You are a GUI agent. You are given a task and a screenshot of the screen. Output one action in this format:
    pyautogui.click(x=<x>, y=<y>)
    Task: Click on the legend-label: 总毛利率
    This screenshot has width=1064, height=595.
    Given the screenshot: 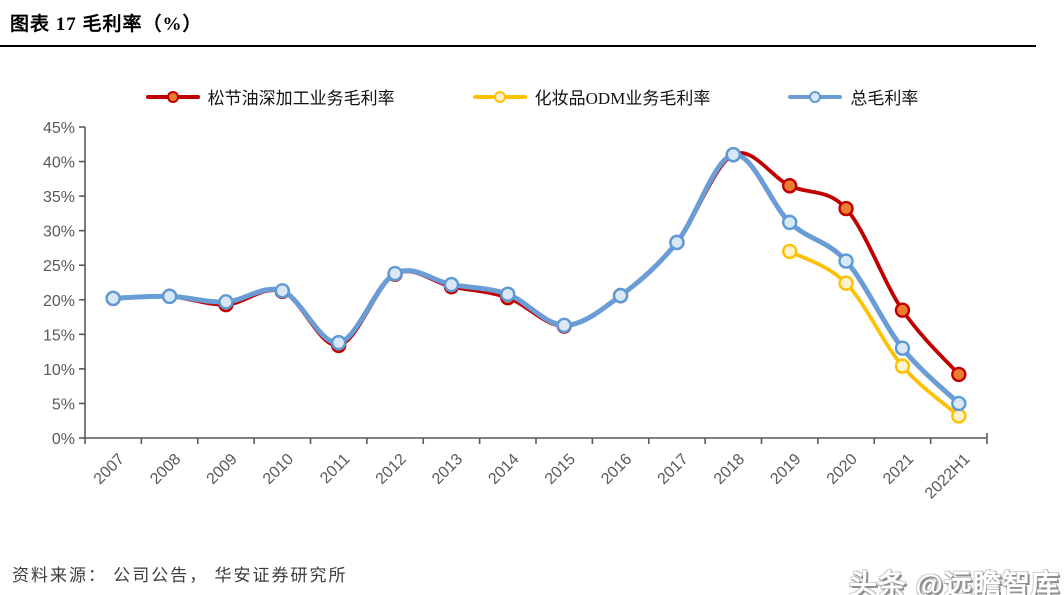 What is the action you would take?
    pyautogui.click(x=884, y=98)
    